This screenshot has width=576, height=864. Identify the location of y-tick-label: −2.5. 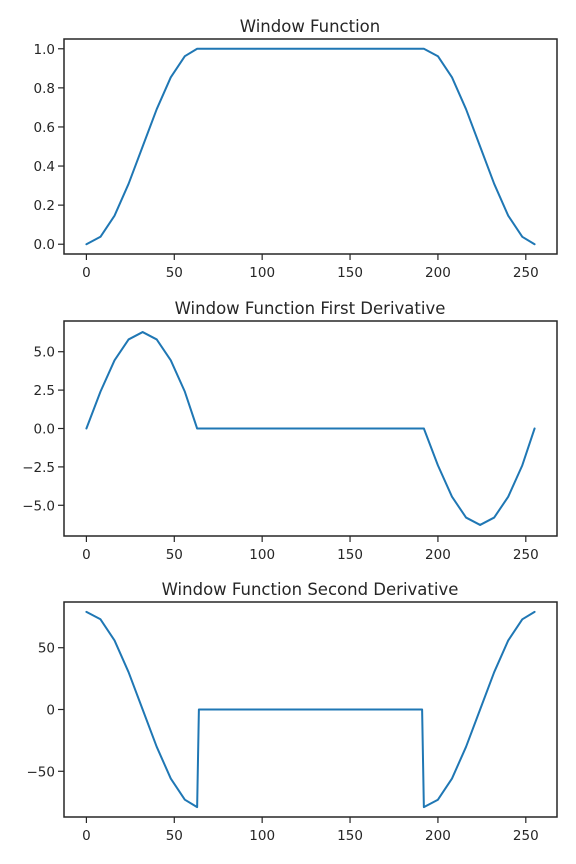
(38, 468).